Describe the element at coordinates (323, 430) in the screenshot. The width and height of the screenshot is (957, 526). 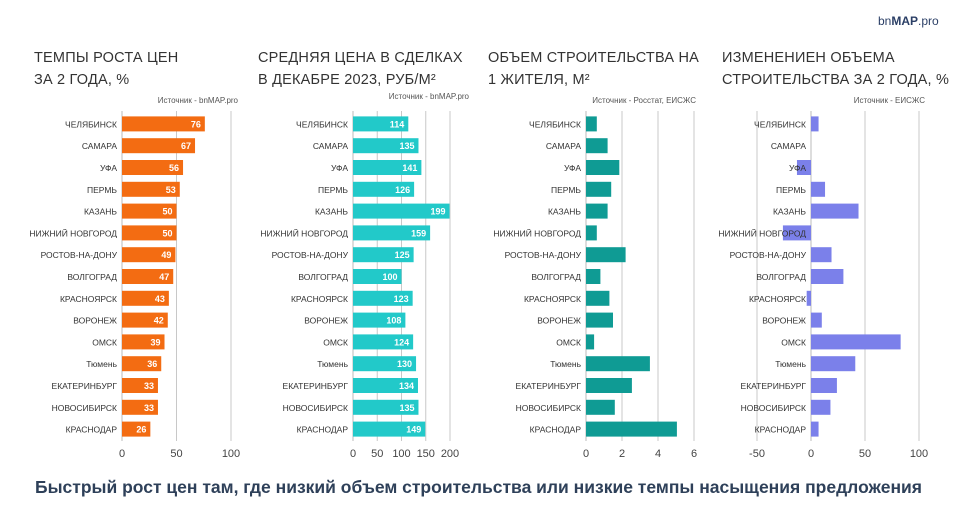
I see `chart-2-category-label: КРАСНОДАР` at that location.